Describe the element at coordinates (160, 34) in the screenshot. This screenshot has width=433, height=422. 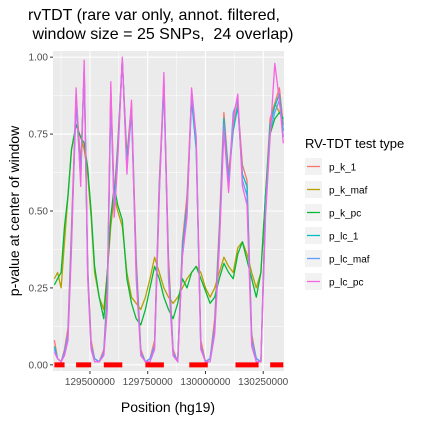
I see `chart-title-line-2: window size = 25 SNPs, 24 overlap)` at that location.